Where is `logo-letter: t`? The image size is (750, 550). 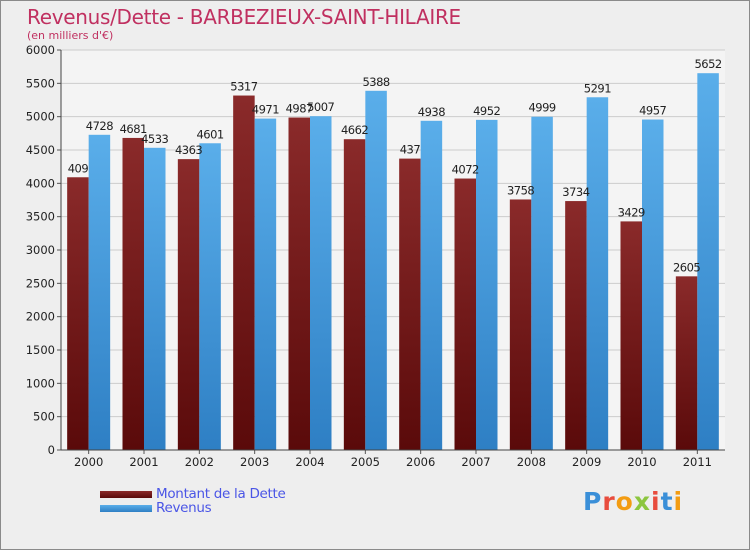 logo-letter: t is located at coordinates (667, 501).